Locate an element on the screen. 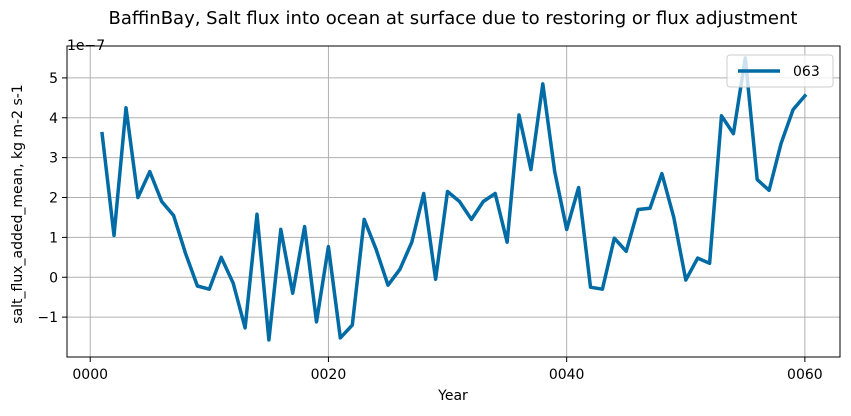 This screenshot has height=416, width=851. y-tick-label: −1 is located at coordinates (47, 318).